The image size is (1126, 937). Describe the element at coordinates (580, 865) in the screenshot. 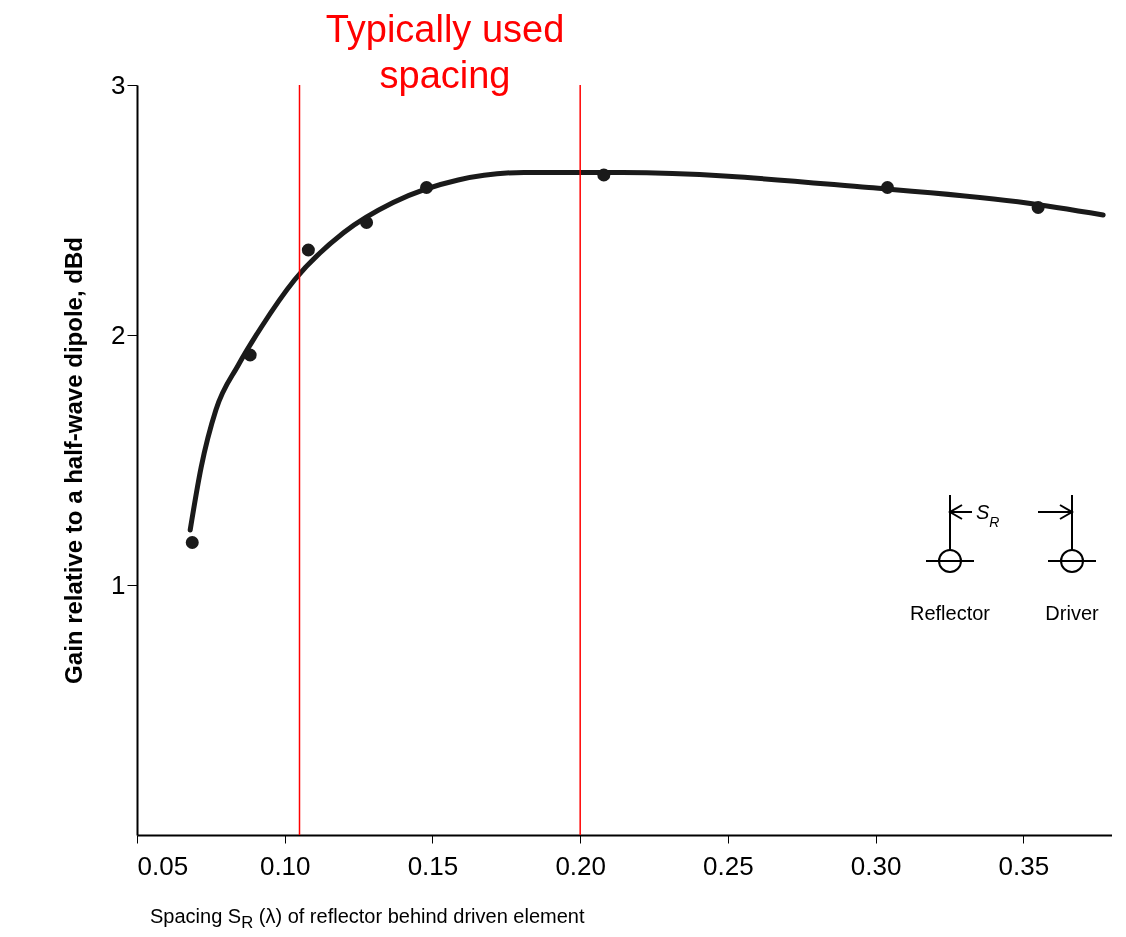

I see `x-tick-label: 0.20` at that location.